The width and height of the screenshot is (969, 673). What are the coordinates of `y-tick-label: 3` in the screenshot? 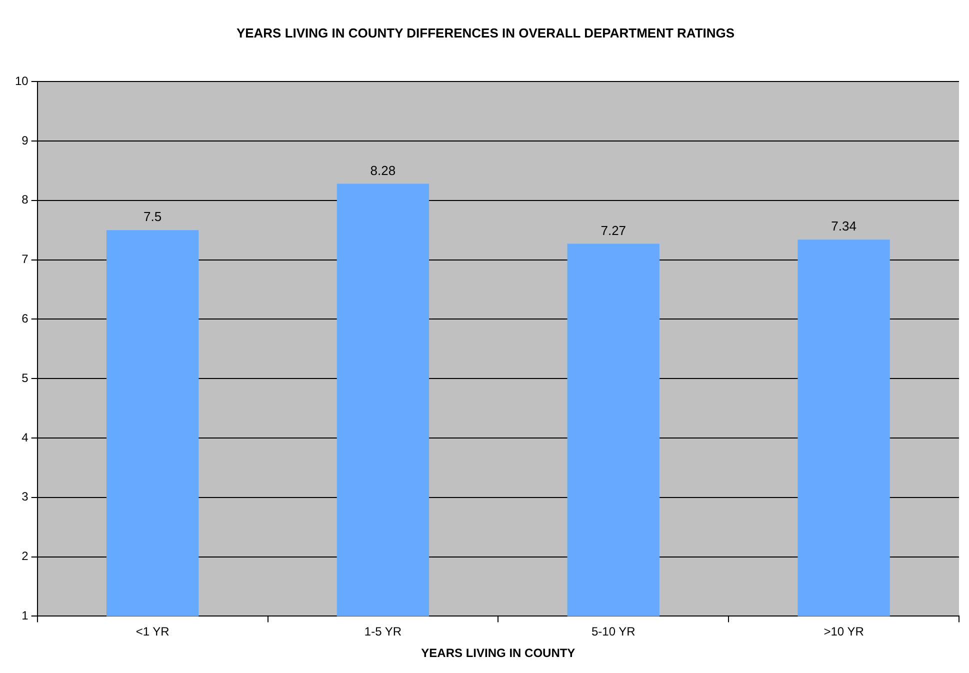 It's located at (25, 497).